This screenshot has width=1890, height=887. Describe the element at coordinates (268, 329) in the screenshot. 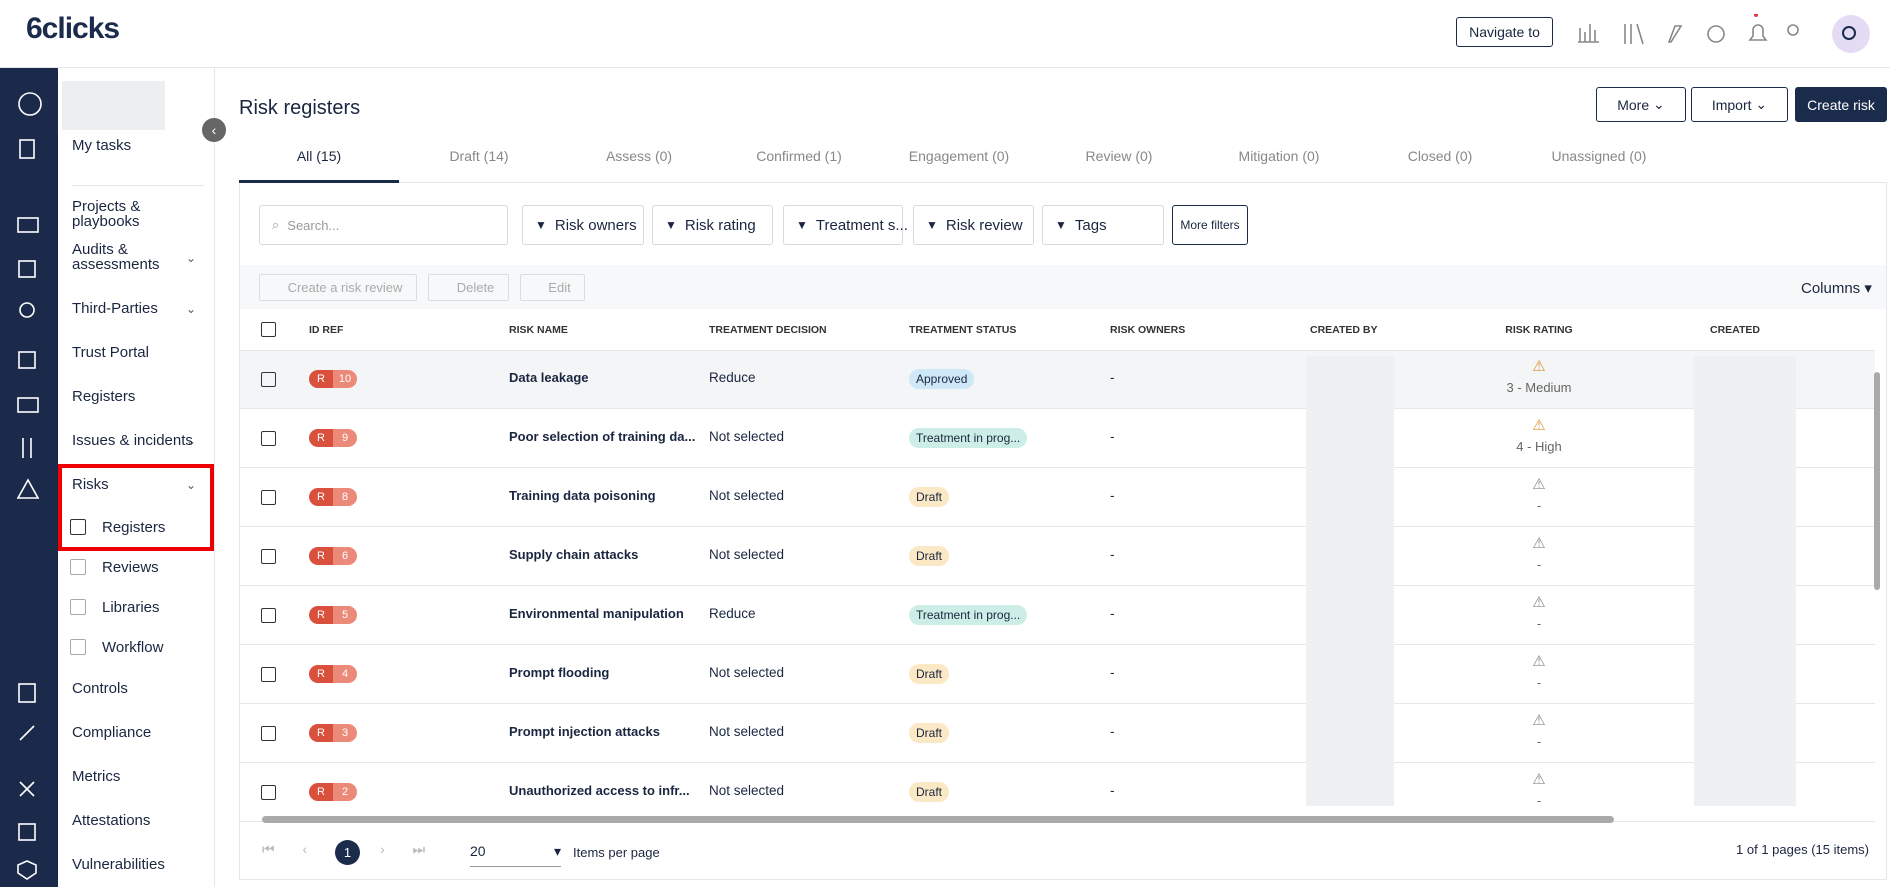

I see `header-checkbox` at that location.